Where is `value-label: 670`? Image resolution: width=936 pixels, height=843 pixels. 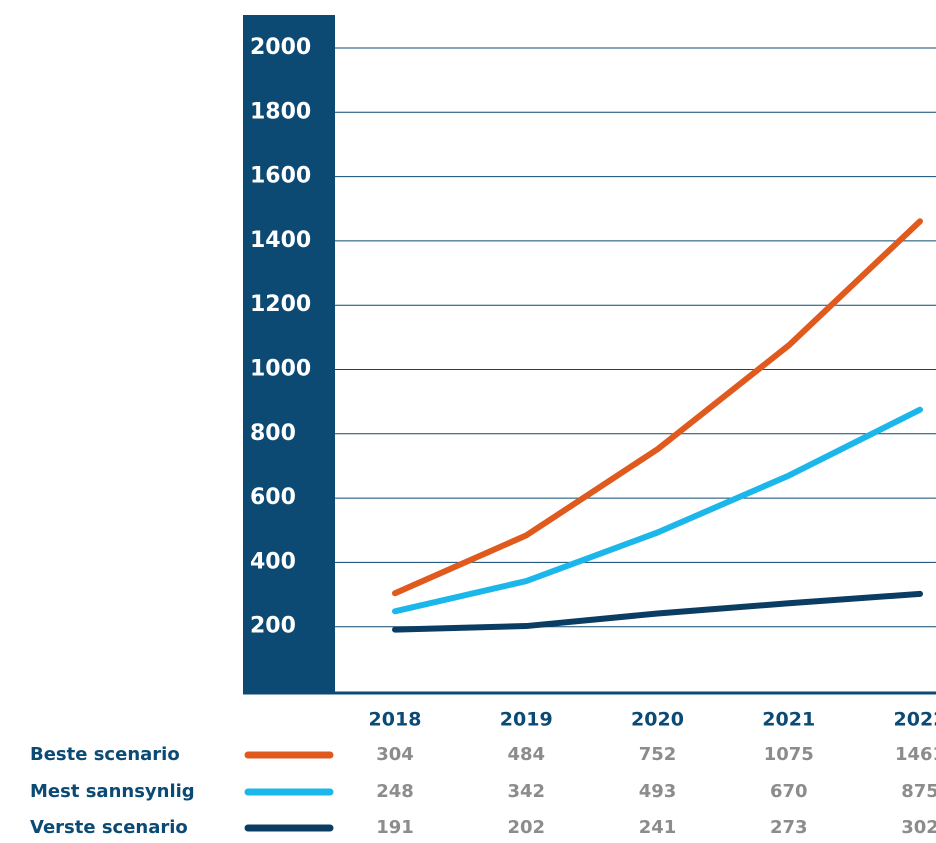 value-label: 670 is located at coordinates (789, 791).